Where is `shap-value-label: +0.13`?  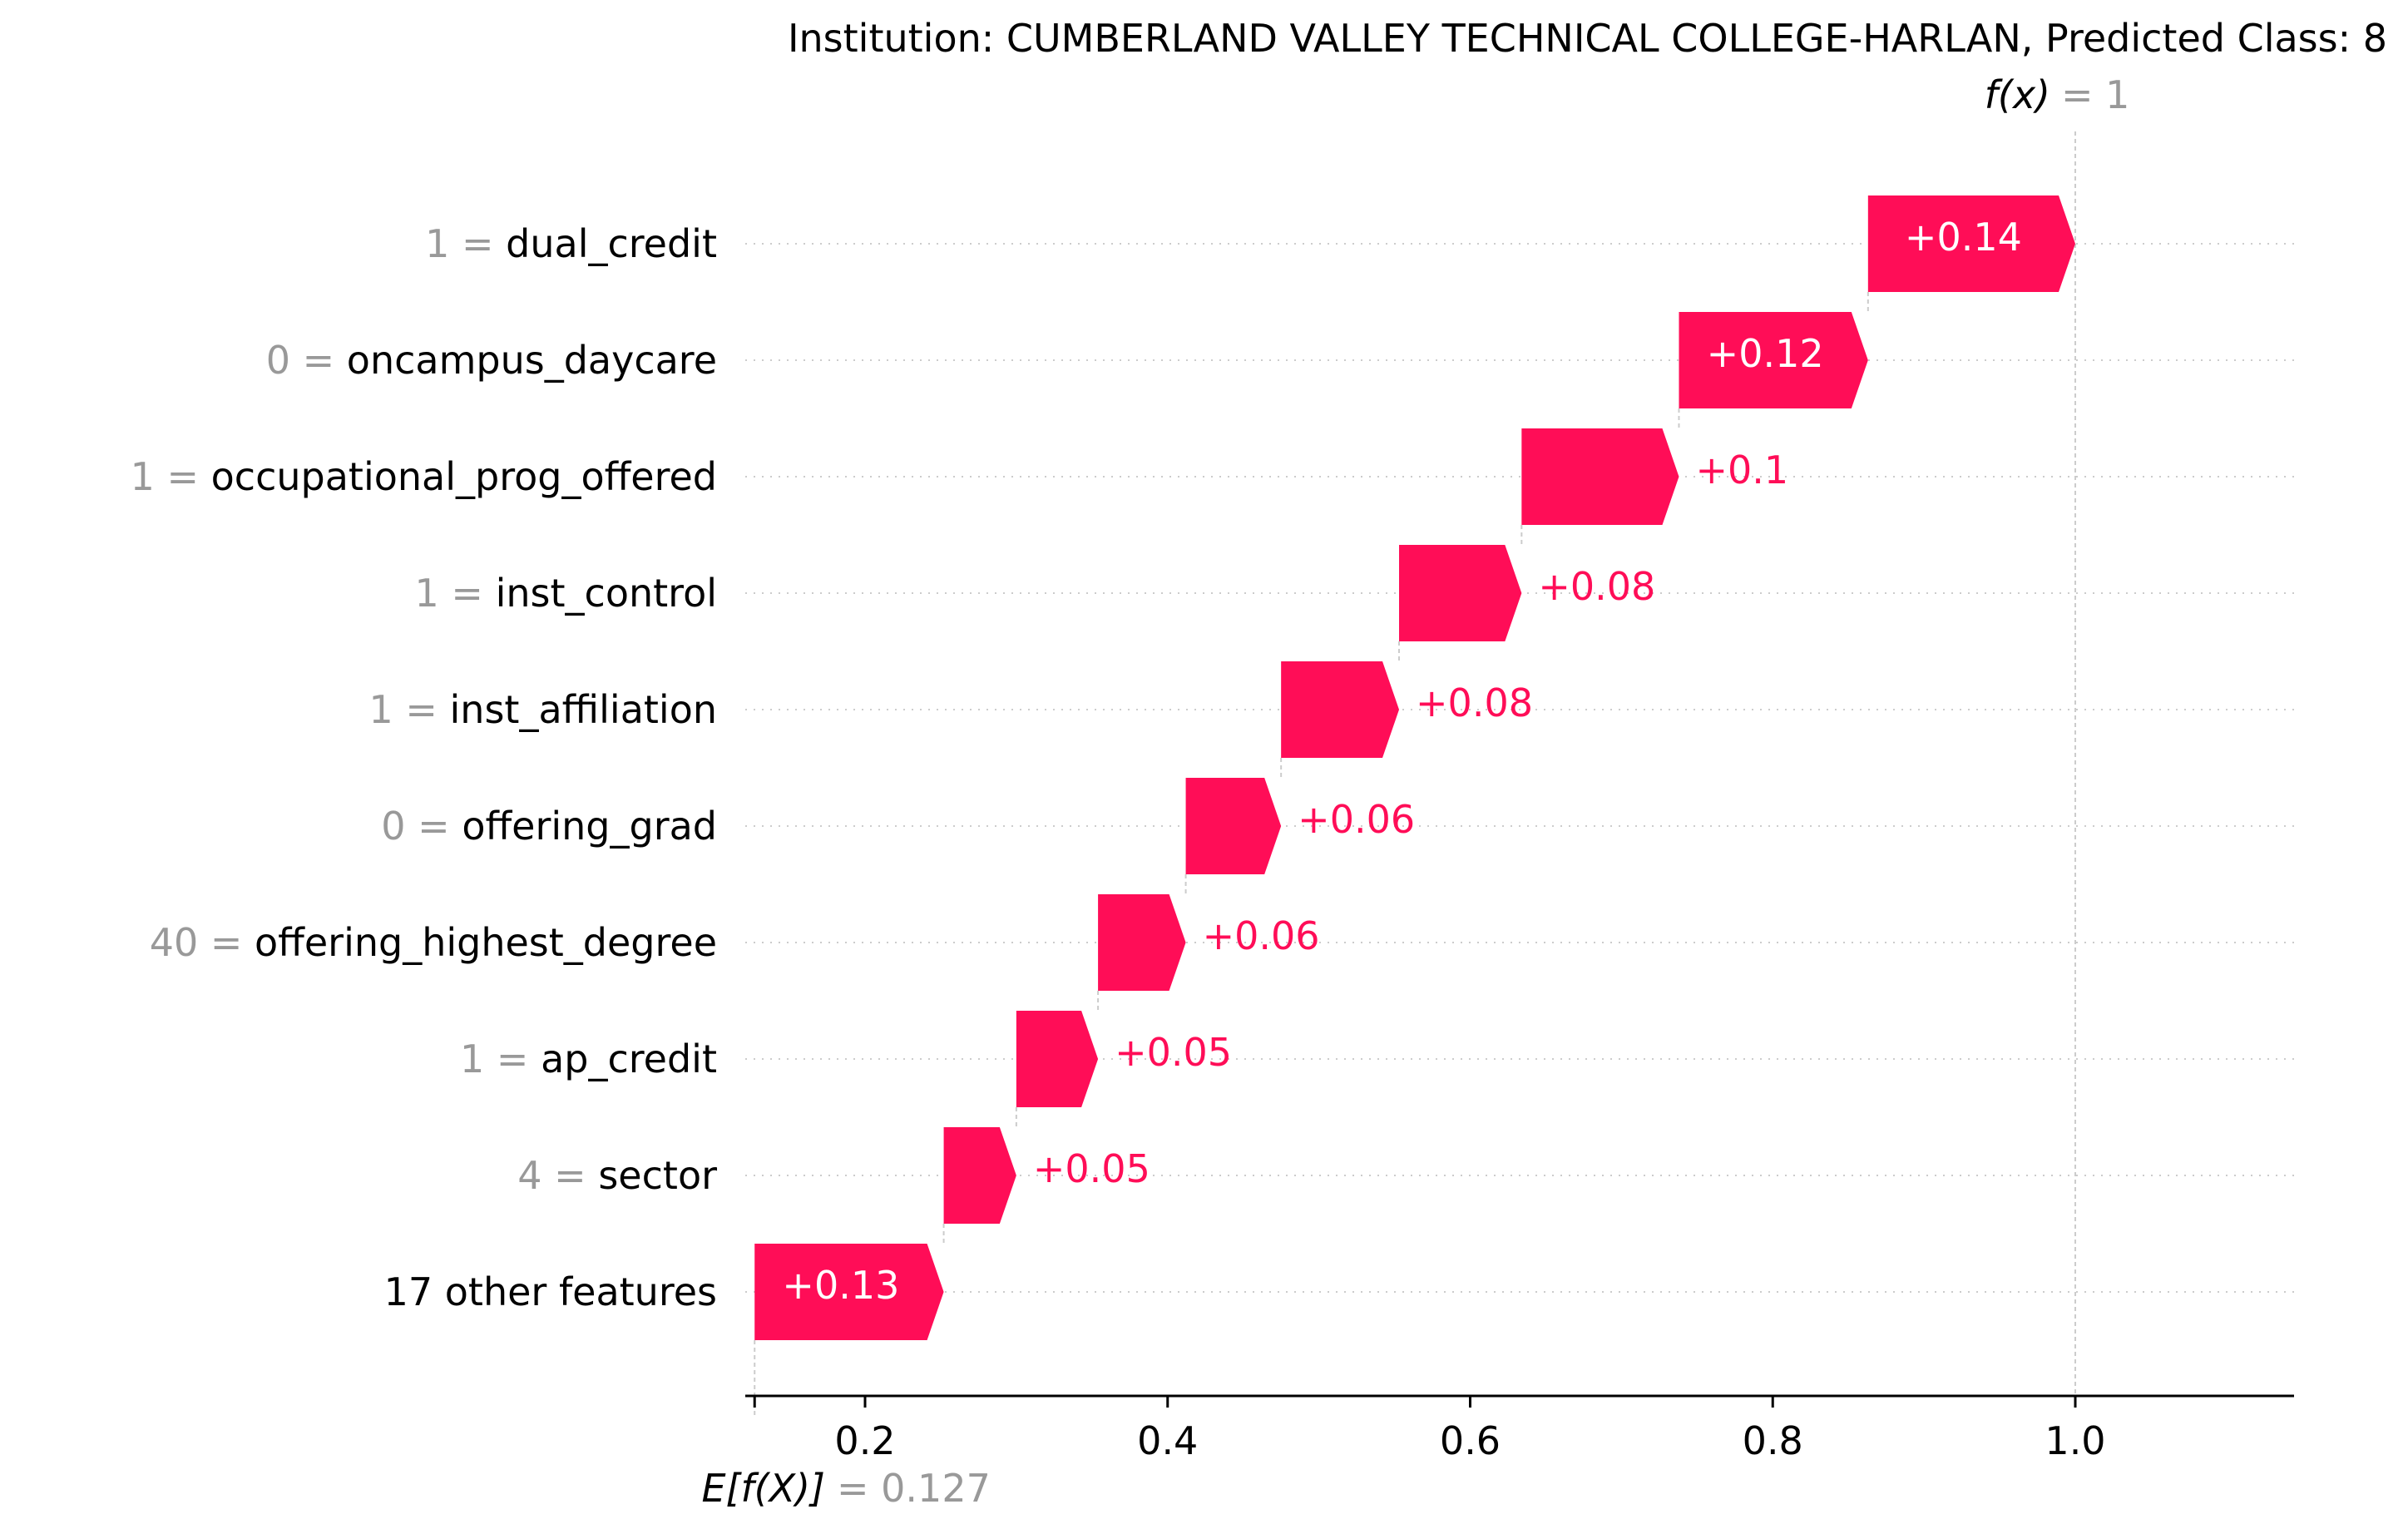 shap-value-label: +0.13 is located at coordinates (840, 1285).